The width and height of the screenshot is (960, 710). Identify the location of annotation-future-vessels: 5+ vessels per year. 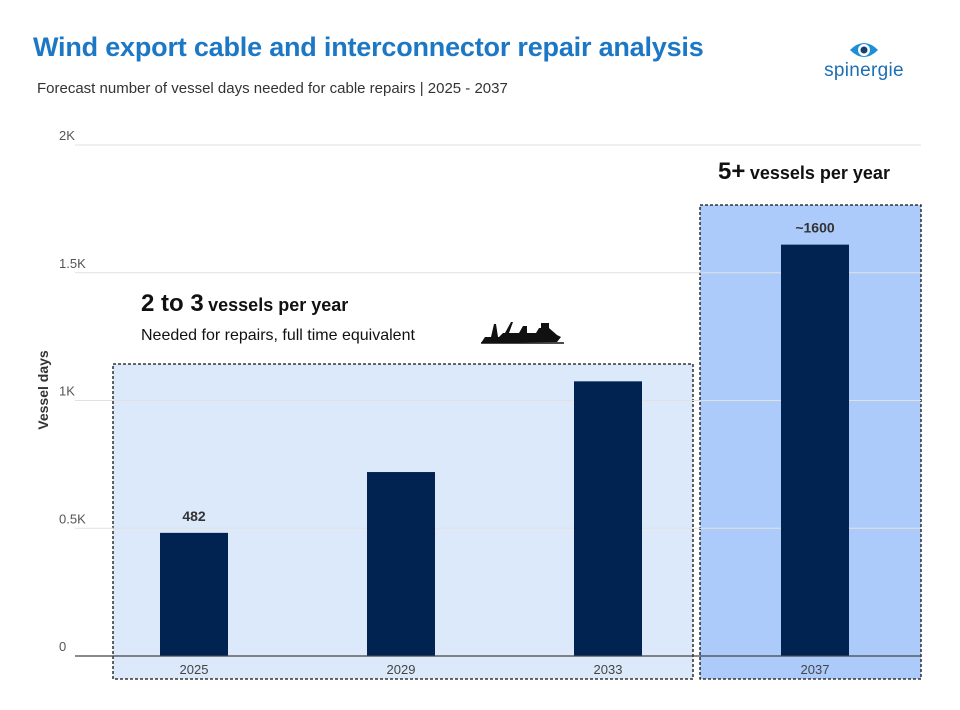
(804, 172).